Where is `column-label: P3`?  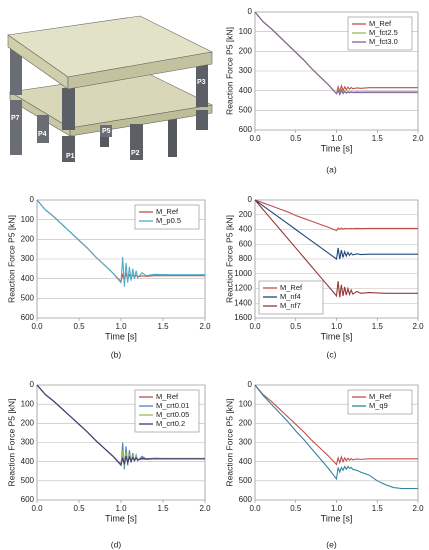
column-label: P3 is located at coordinates (201, 82).